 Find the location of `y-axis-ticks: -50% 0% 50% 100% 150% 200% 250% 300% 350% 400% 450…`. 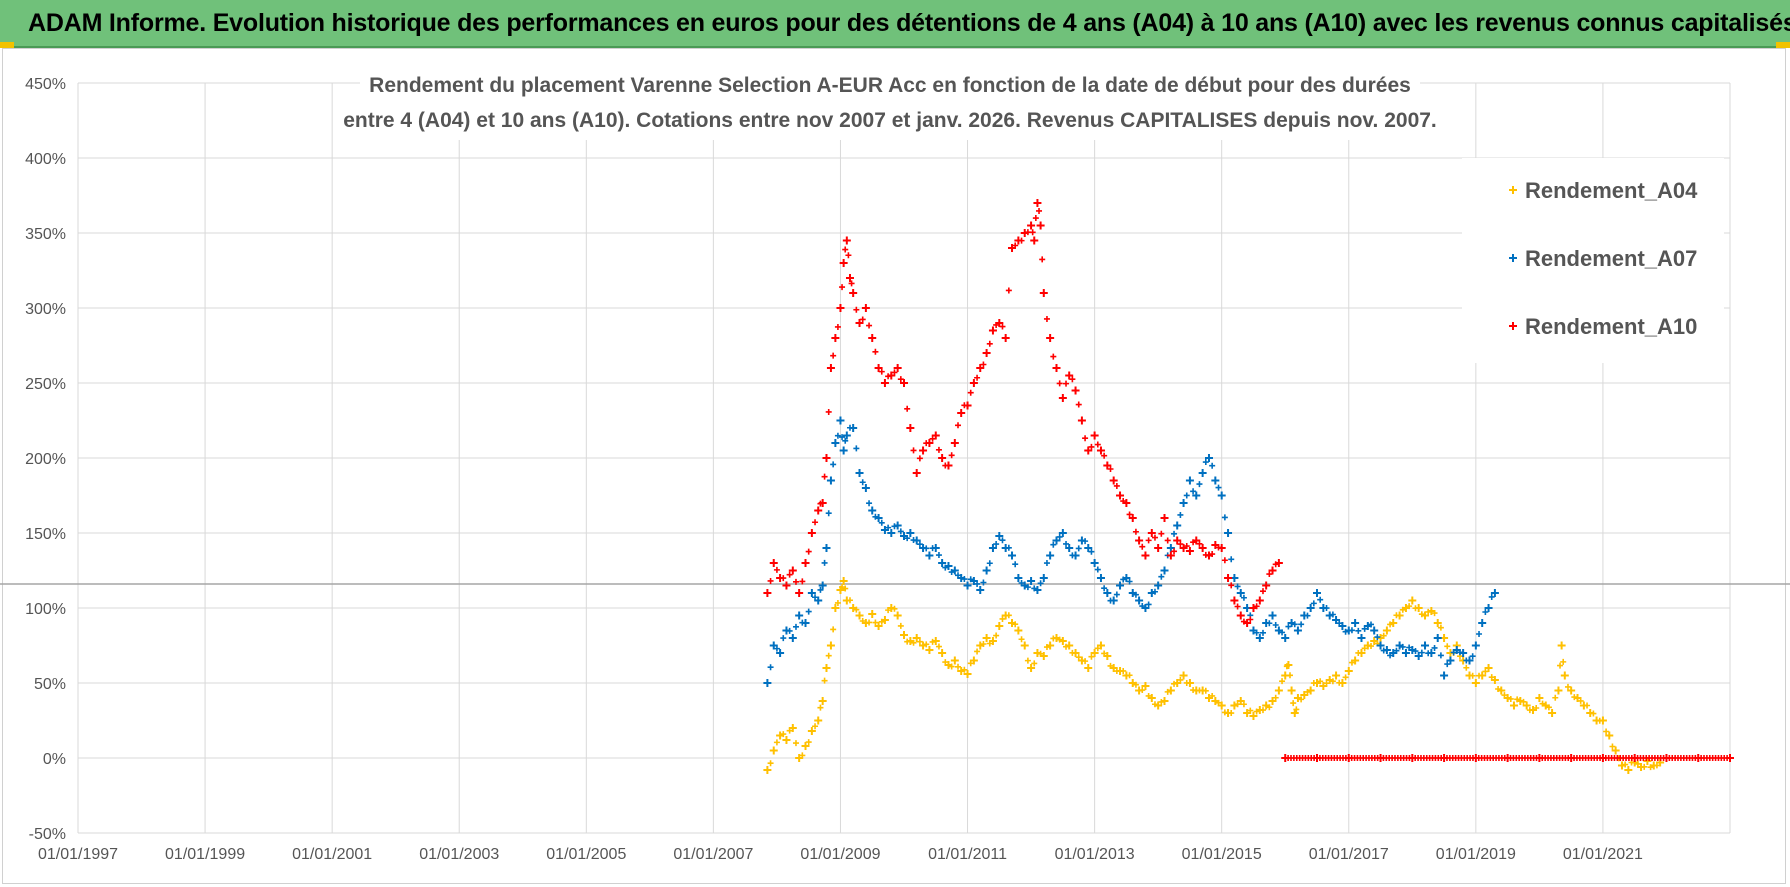

y-axis-ticks: -50% 0% 50% 100% 150% 200% 250% 300% 350% 400% 450… is located at coordinates (45, 459).